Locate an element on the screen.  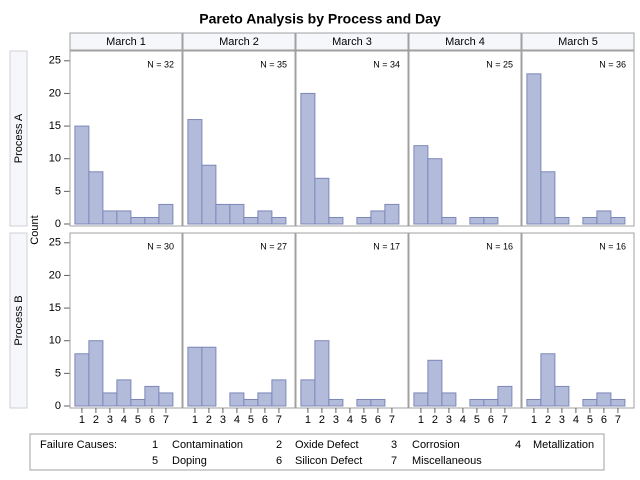
y-tick-label: 0 is located at coordinates (58, 406).